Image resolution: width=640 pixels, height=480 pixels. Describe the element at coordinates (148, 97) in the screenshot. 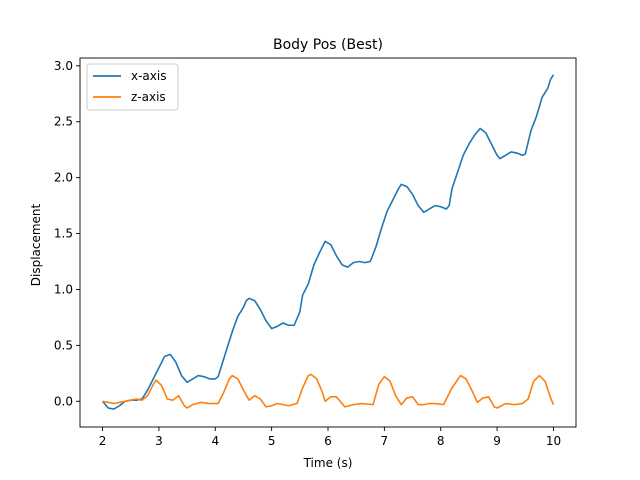

I see `legend-label-z-axis: z-axis` at that location.